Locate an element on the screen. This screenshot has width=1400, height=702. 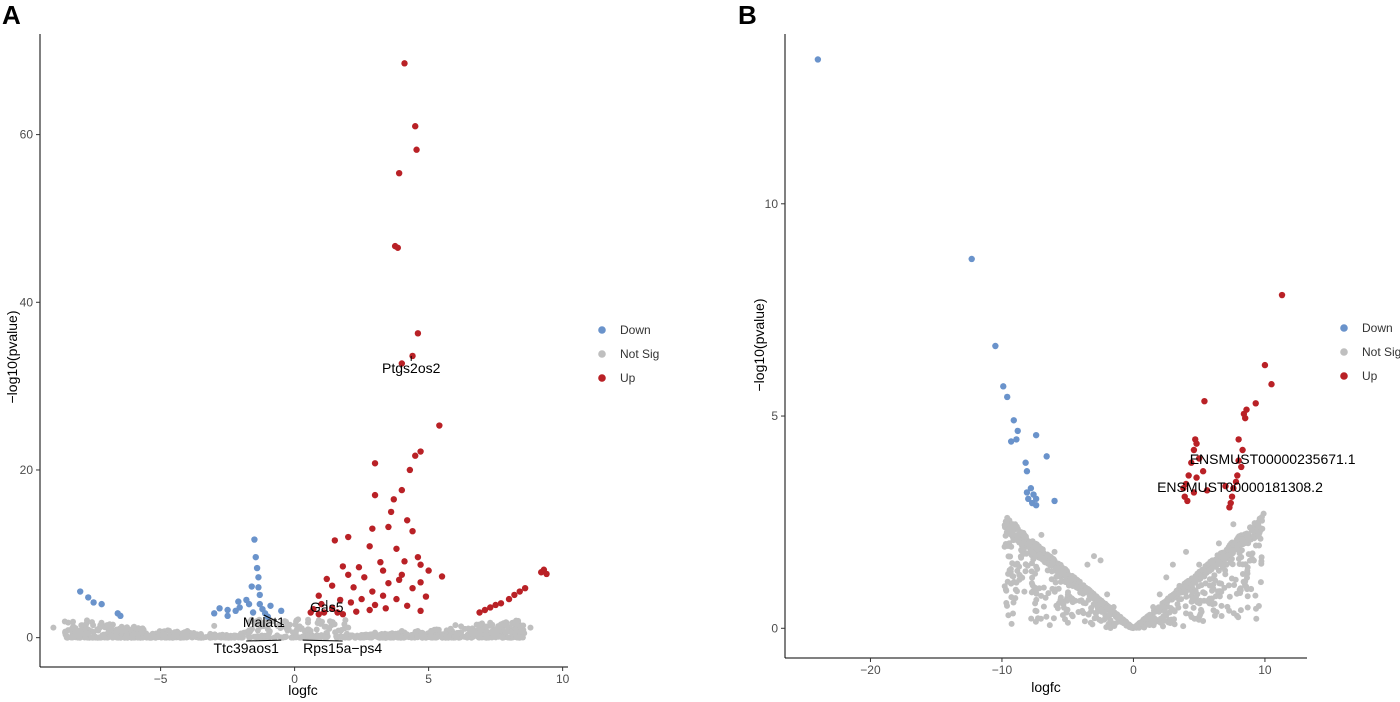
legend-label: Not Sig is located at coordinates (639, 354).